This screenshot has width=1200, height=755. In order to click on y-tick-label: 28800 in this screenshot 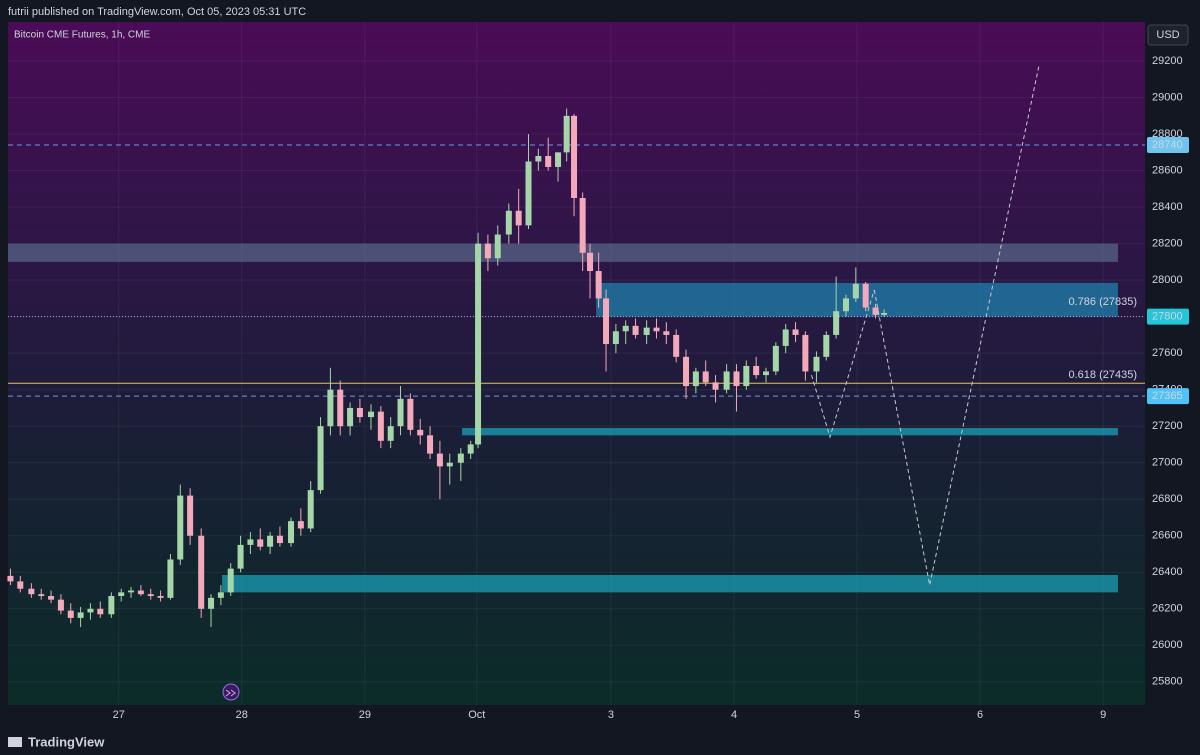, I will do `click(1167, 134)`.